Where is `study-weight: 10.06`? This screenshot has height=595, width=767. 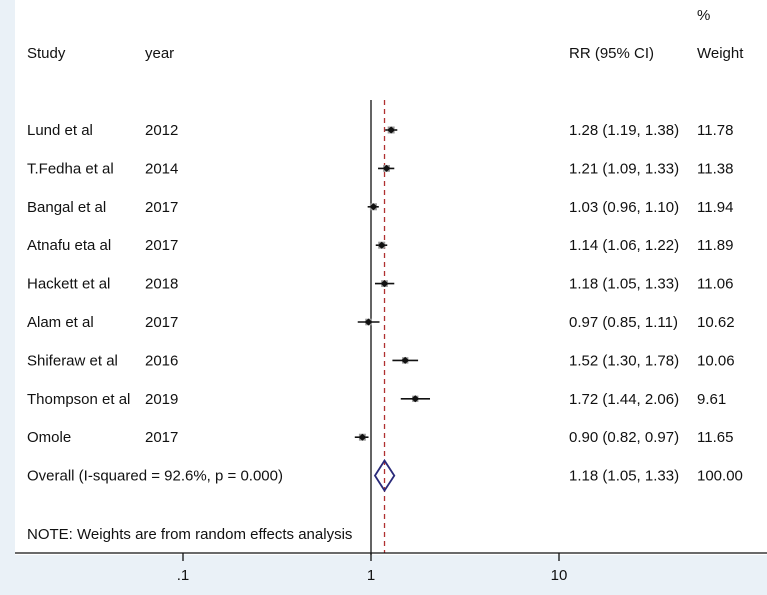 study-weight: 10.06 is located at coordinates (716, 360).